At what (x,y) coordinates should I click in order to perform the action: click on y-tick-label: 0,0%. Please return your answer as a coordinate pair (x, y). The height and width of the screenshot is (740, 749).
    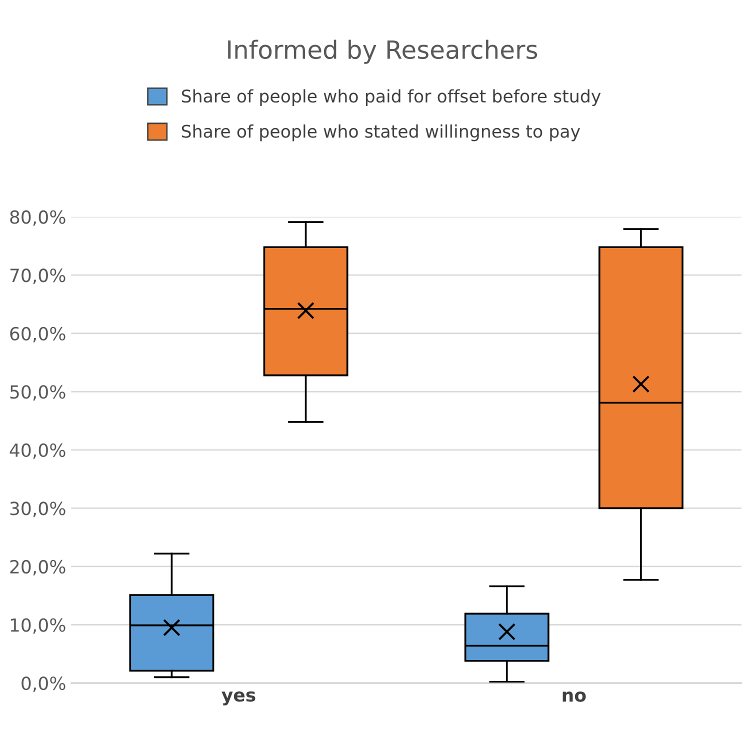
    Looking at the image, I should click on (44, 684).